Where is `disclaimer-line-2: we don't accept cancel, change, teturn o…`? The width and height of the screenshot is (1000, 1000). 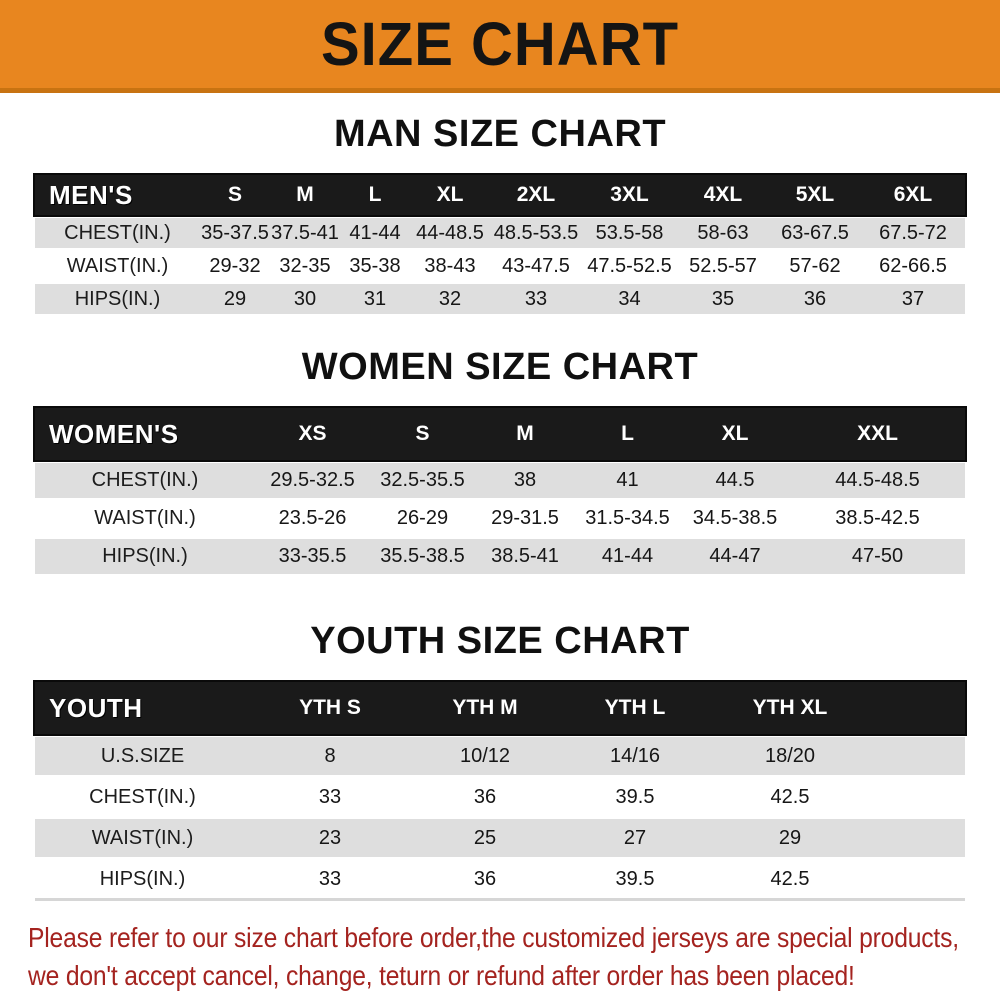 disclaimer-line-2: we don't accept cancel, change, teturn o… is located at coordinates (441, 975).